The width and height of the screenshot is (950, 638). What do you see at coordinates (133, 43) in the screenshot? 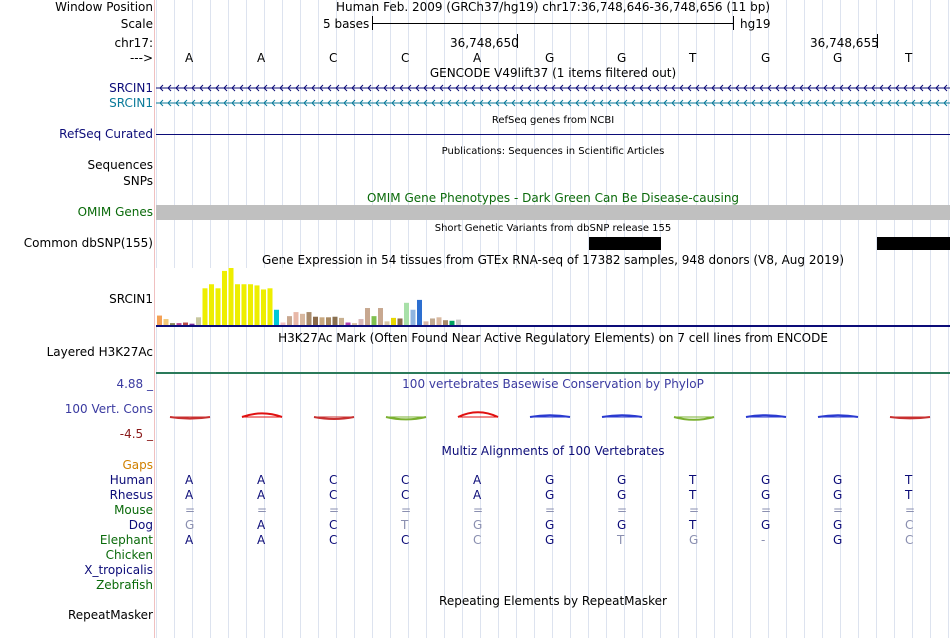
I see `chrom-label: chr17:` at bounding box center [133, 43].